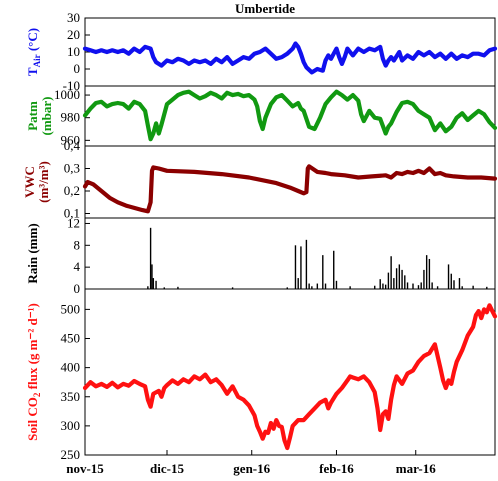 Image resolution: width=498 pixels, height=481 pixels. Describe the element at coordinates (73, 222) in the screenshot. I see `y-tick-label: 12` at that location.